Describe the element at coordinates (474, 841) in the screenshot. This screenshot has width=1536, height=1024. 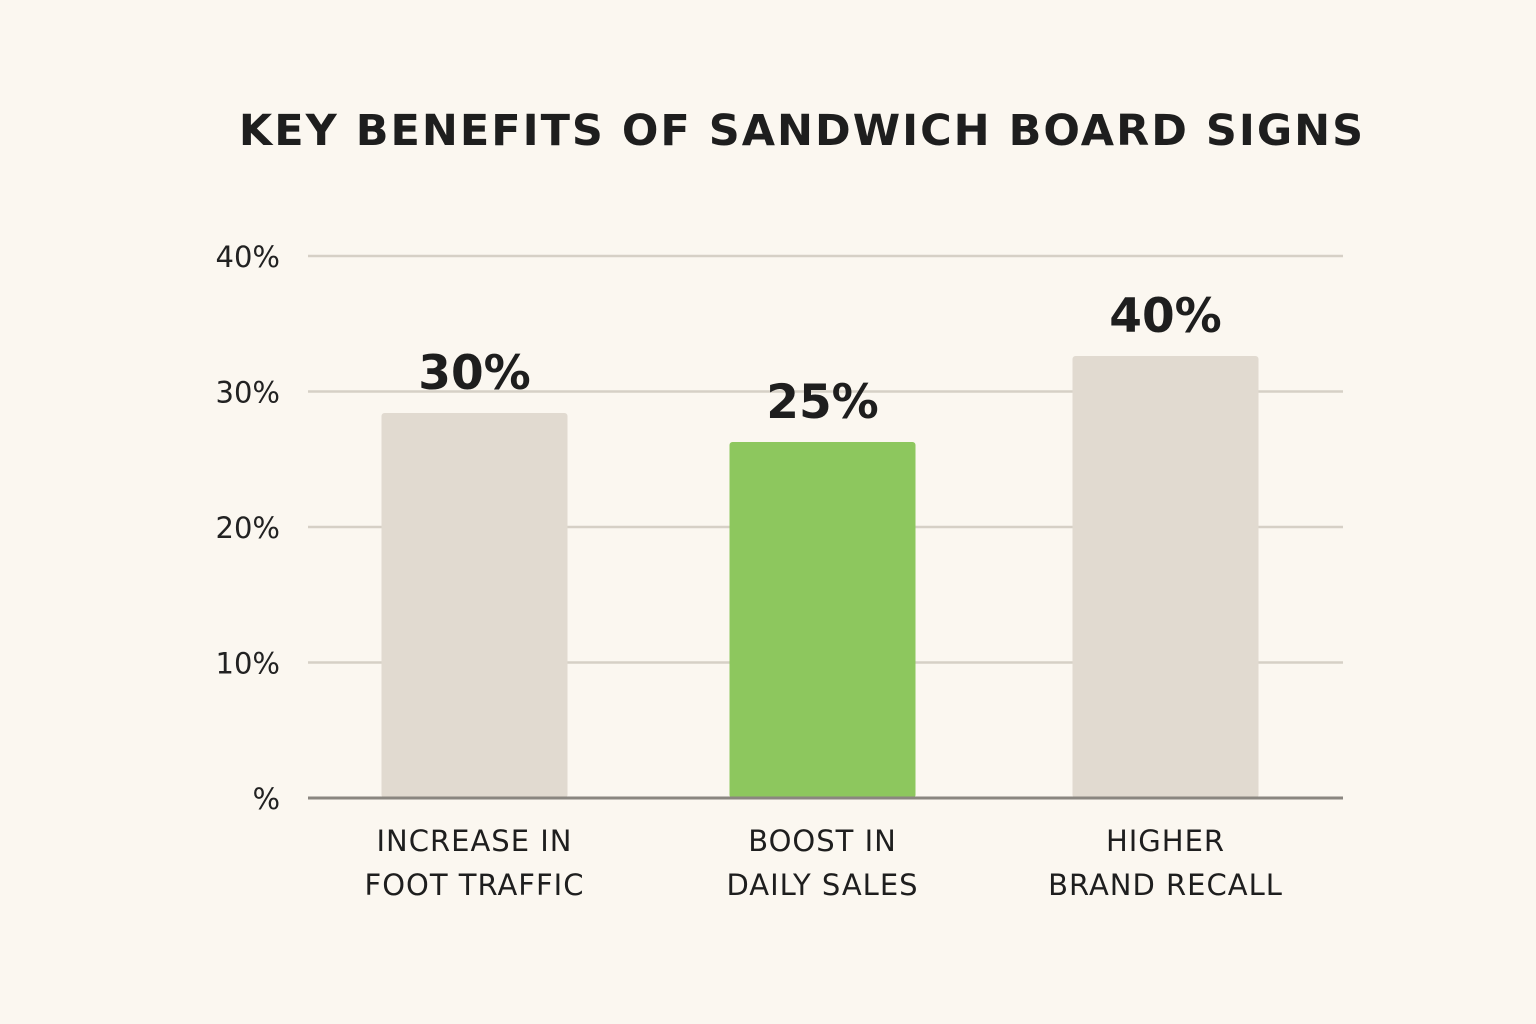
I see `category-label-0-line-0: INCREASE IN` at that location.